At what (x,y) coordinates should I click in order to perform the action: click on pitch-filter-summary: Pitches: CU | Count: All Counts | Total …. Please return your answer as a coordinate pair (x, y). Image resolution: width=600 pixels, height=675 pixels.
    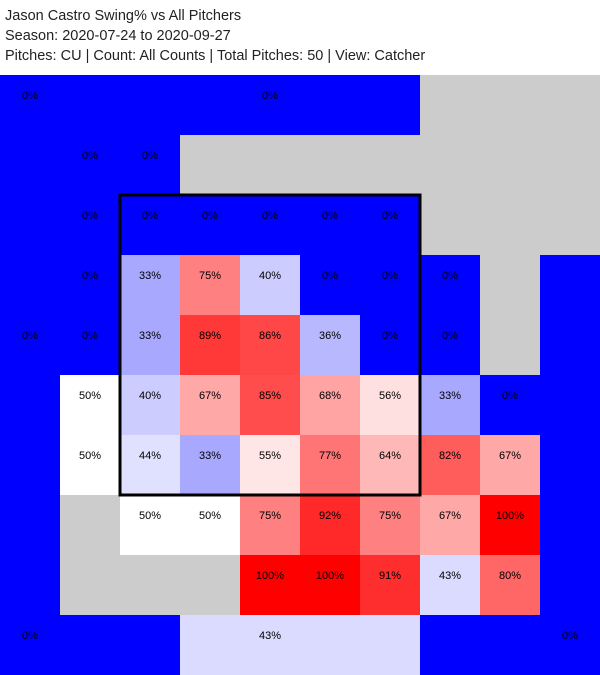
    Looking at the image, I should click on (215, 56).